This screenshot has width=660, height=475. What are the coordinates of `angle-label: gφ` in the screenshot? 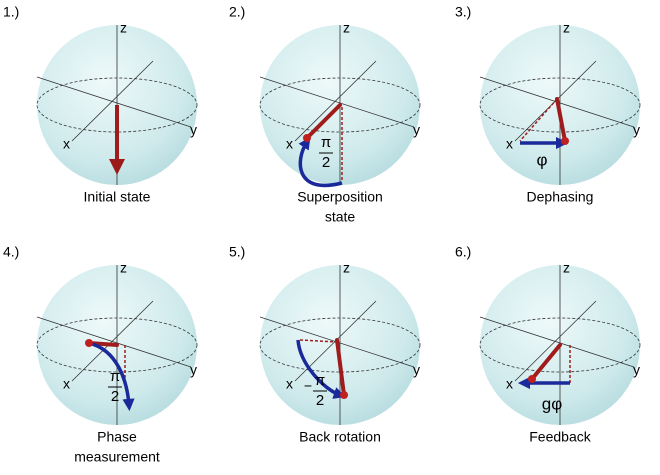 It's located at (552, 403).